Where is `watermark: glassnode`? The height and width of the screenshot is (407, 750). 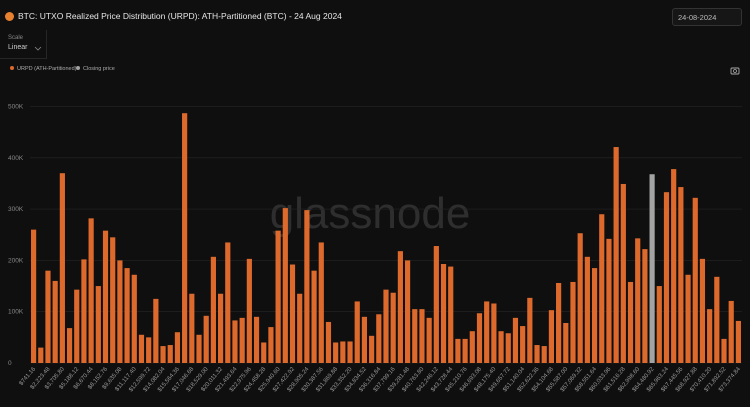 watermark: glassnode is located at coordinates (370, 213).